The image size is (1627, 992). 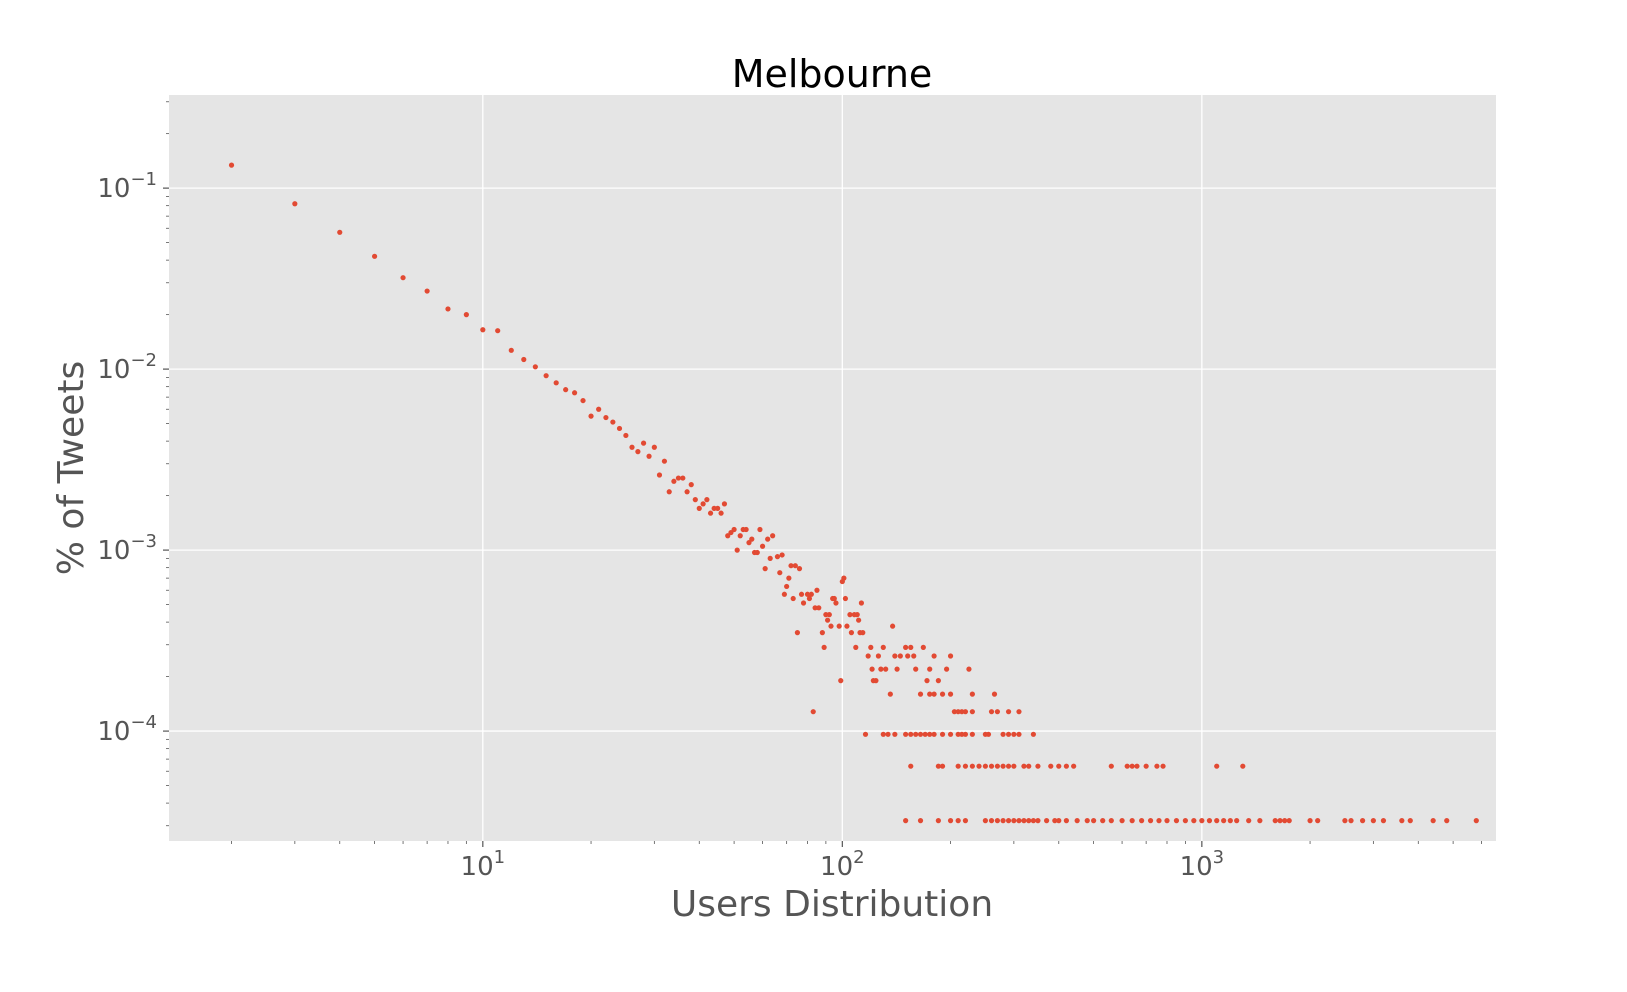 What do you see at coordinates (1202, 864) in the screenshot?
I see `x-tick-label: 103` at bounding box center [1202, 864].